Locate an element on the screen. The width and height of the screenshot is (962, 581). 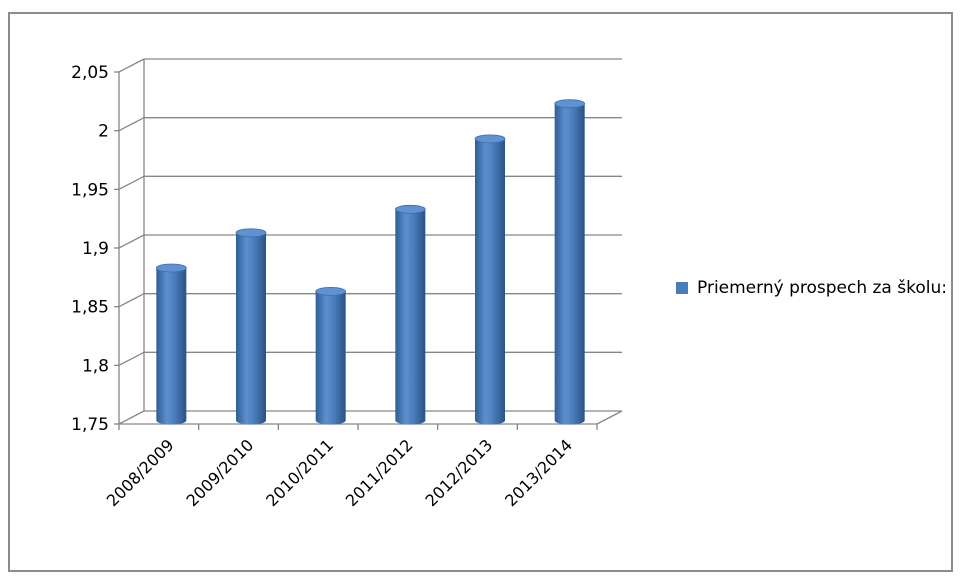
y-tick-label: 2 is located at coordinates (103, 132).